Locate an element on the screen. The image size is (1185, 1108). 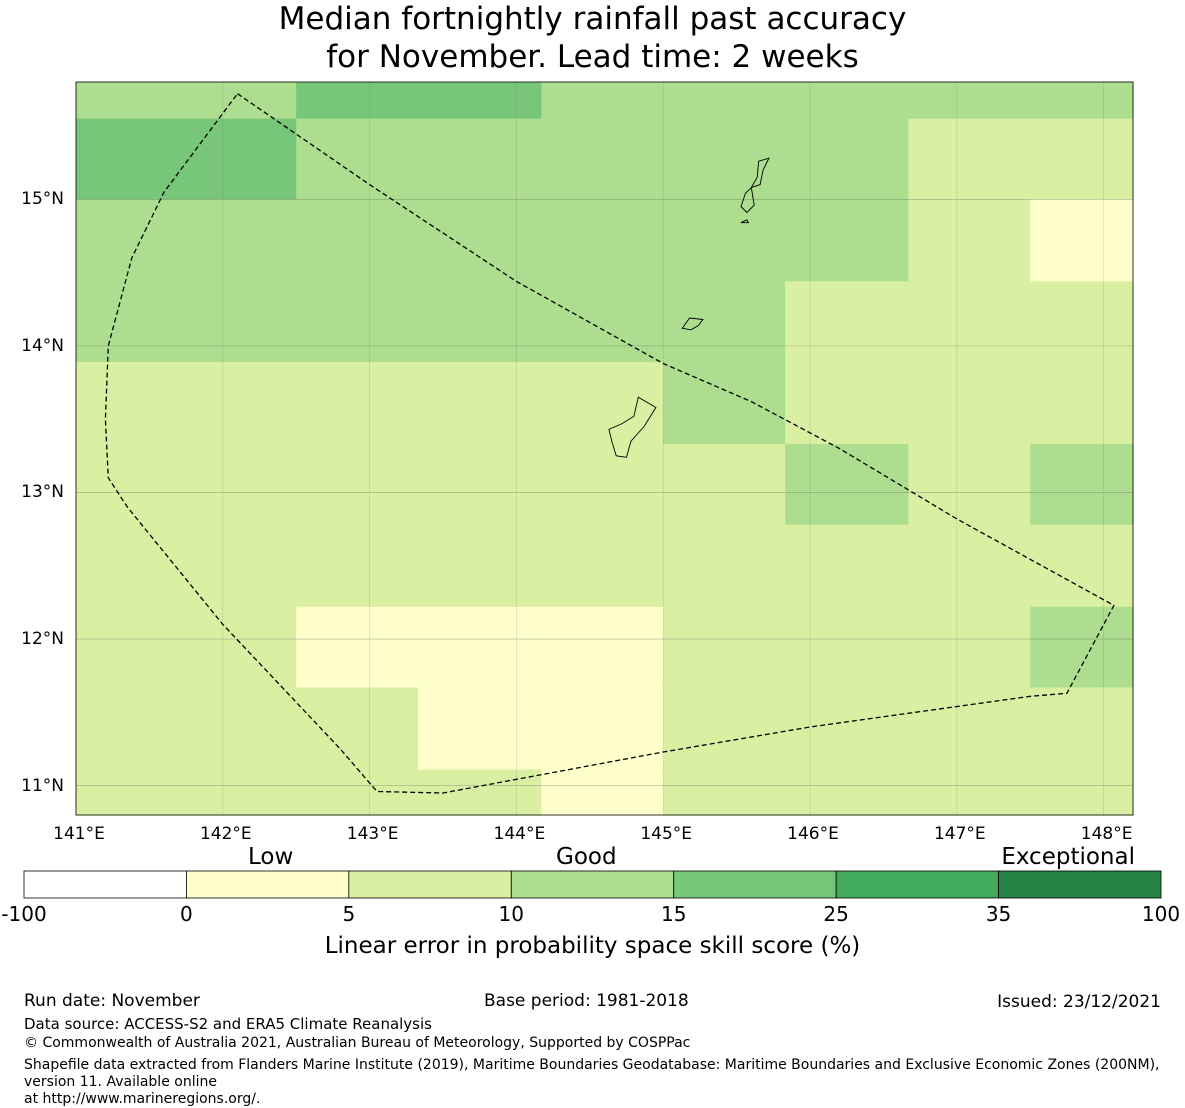
colorbar-category-label: Exceptional is located at coordinates (1068, 857).